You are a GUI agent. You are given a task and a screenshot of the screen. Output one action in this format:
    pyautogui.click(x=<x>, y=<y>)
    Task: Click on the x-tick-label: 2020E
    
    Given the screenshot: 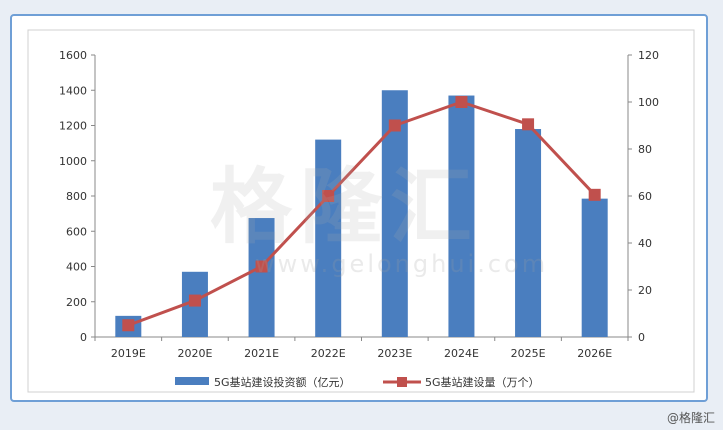 What is the action you would take?
    pyautogui.click(x=194, y=353)
    